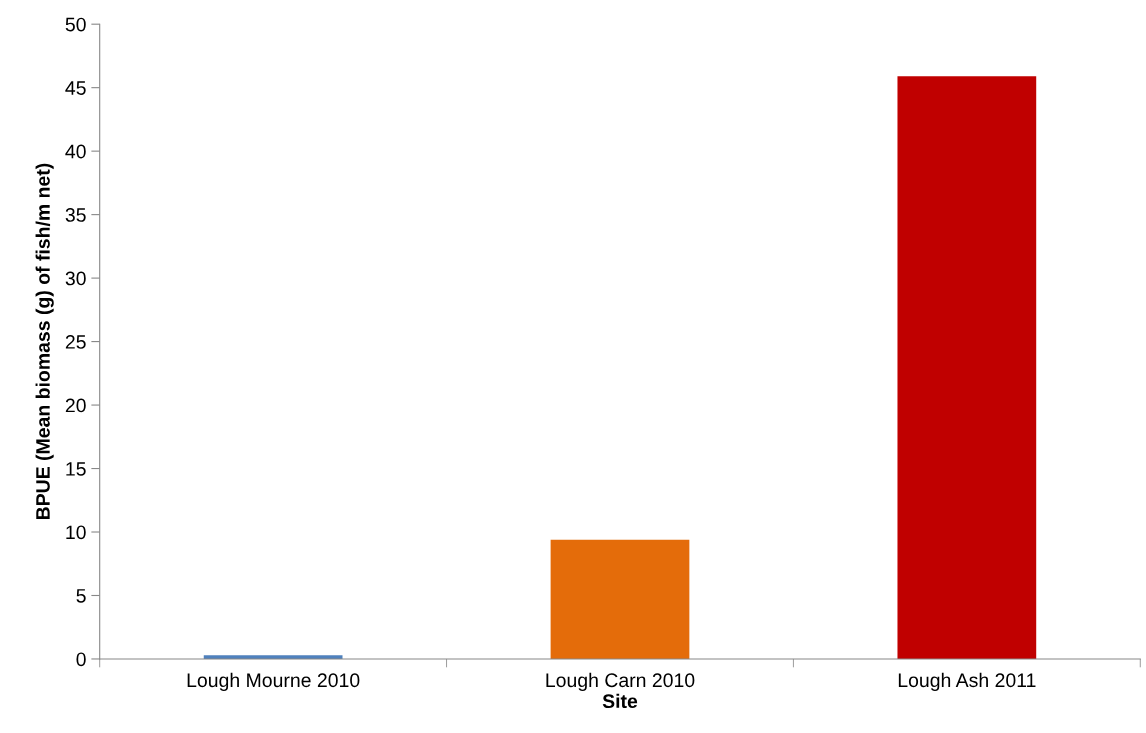 The height and width of the screenshot is (733, 1146). Describe the element at coordinates (75, 215) in the screenshot. I see `y-tick-label: 35` at that location.